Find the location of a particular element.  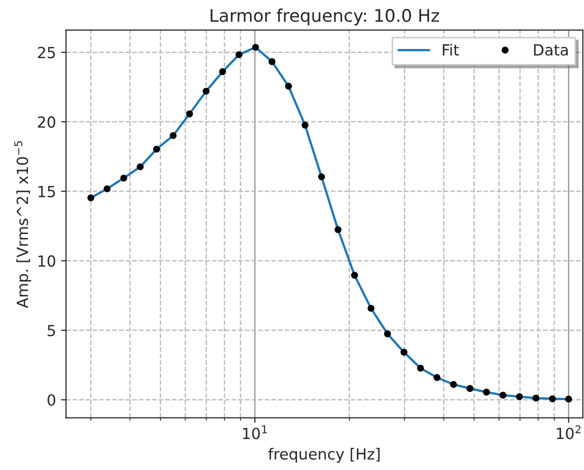

y-tick-label: 15 is located at coordinates (46, 192).